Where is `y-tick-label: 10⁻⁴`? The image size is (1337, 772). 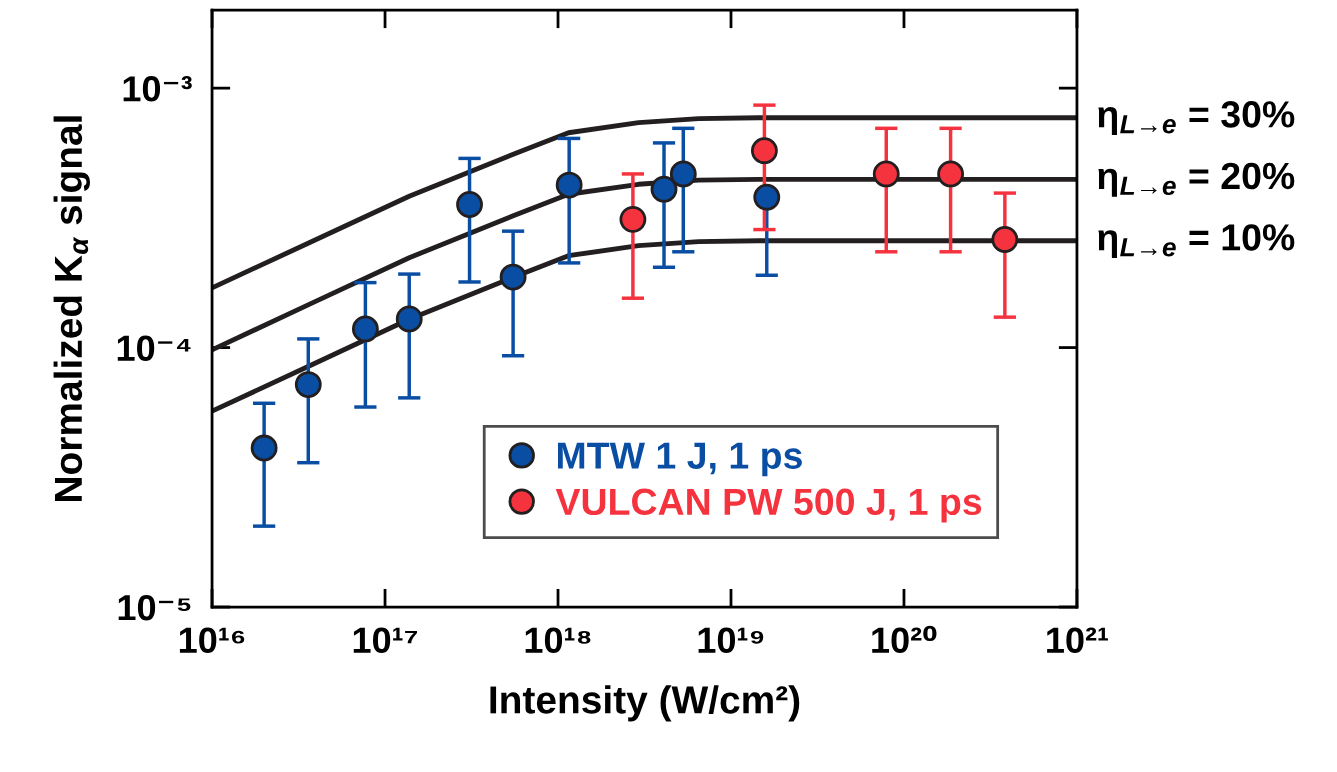
y-tick-label: 10⁻⁴ is located at coordinates (154, 348).